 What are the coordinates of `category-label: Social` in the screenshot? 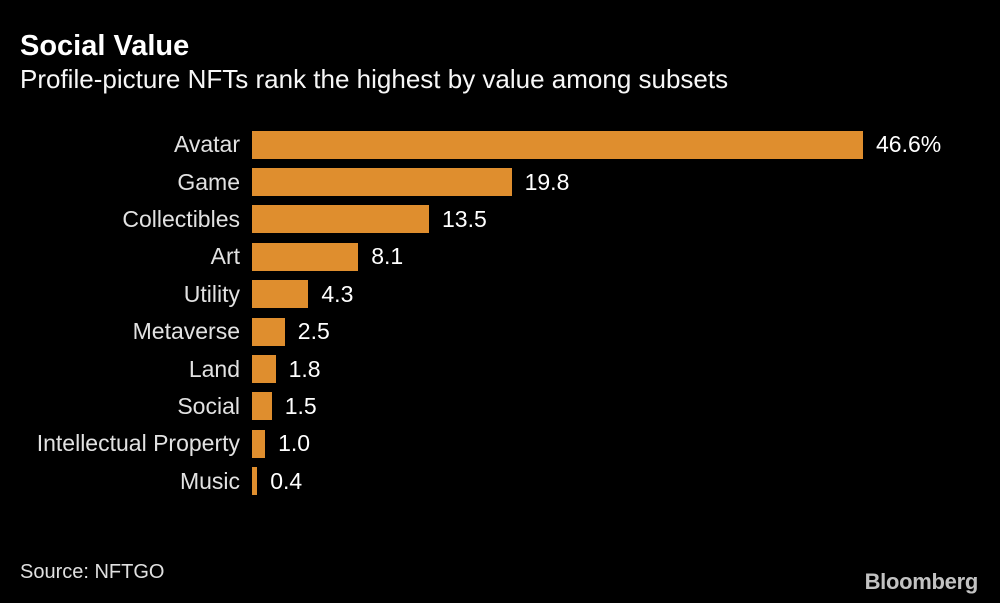 It's located at (208, 405).